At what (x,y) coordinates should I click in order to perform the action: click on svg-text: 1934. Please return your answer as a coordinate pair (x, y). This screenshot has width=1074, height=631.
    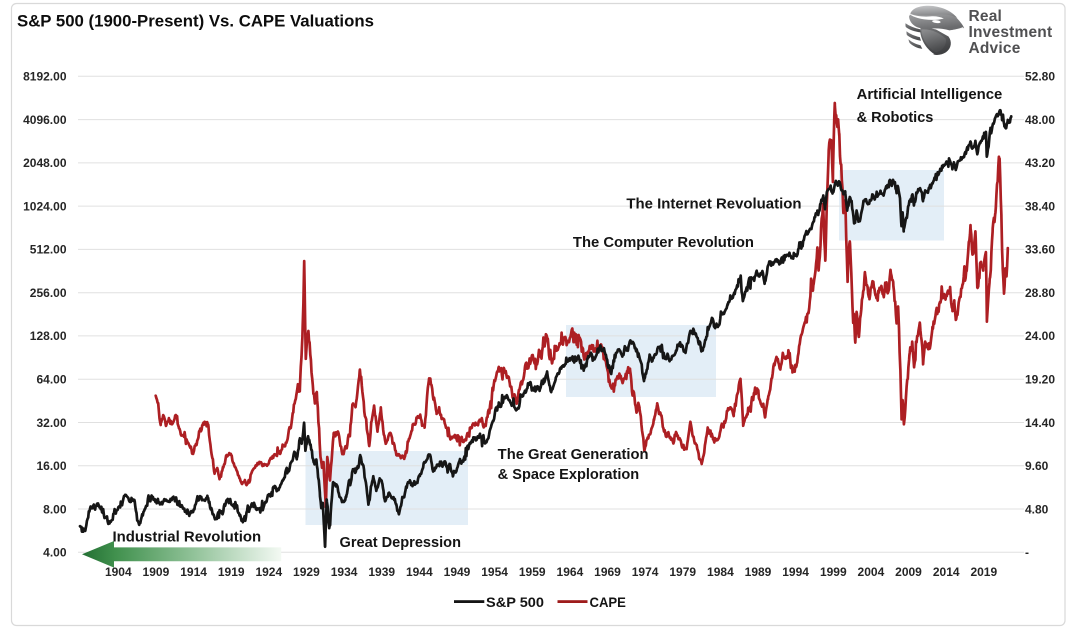
    Looking at the image, I should click on (344, 572).